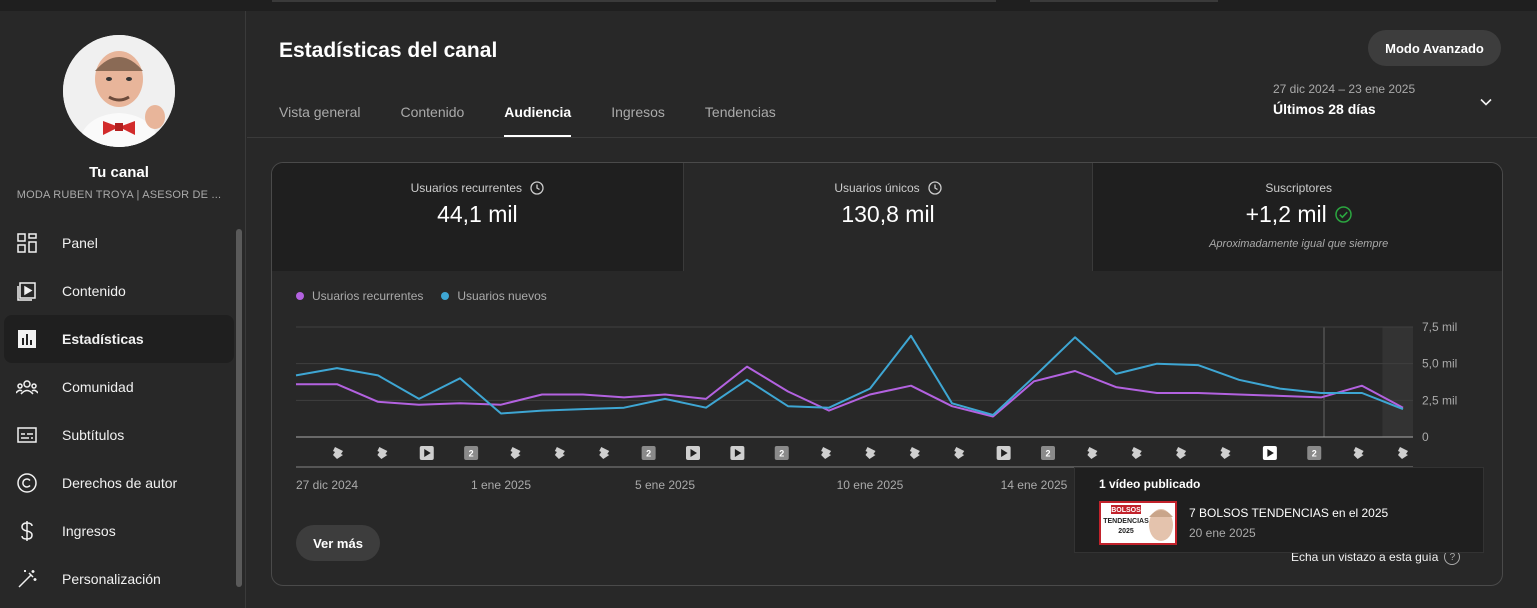 The image size is (1537, 608). Describe the element at coordinates (98, 387) in the screenshot. I see `sidebar-item-label: Comunidad` at that location.